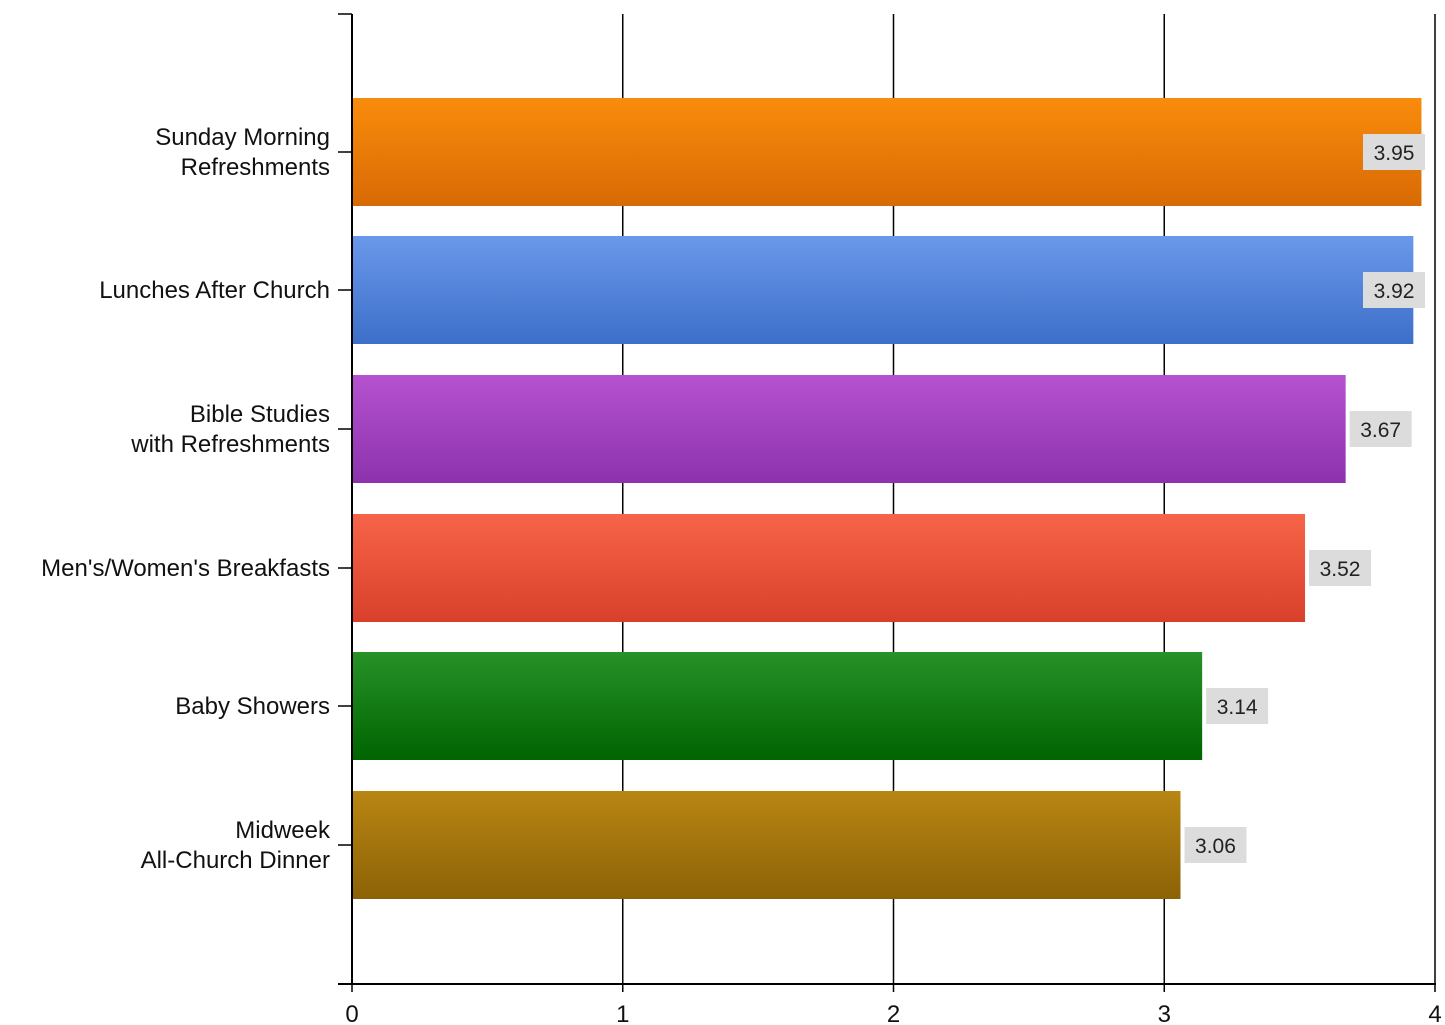 Image resolution: width=1445 pixels, height=1025 pixels. Describe the element at coordinates (242, 152) in the screenshot. I see `category-label: Sunday Morning Refreshments` at that location.